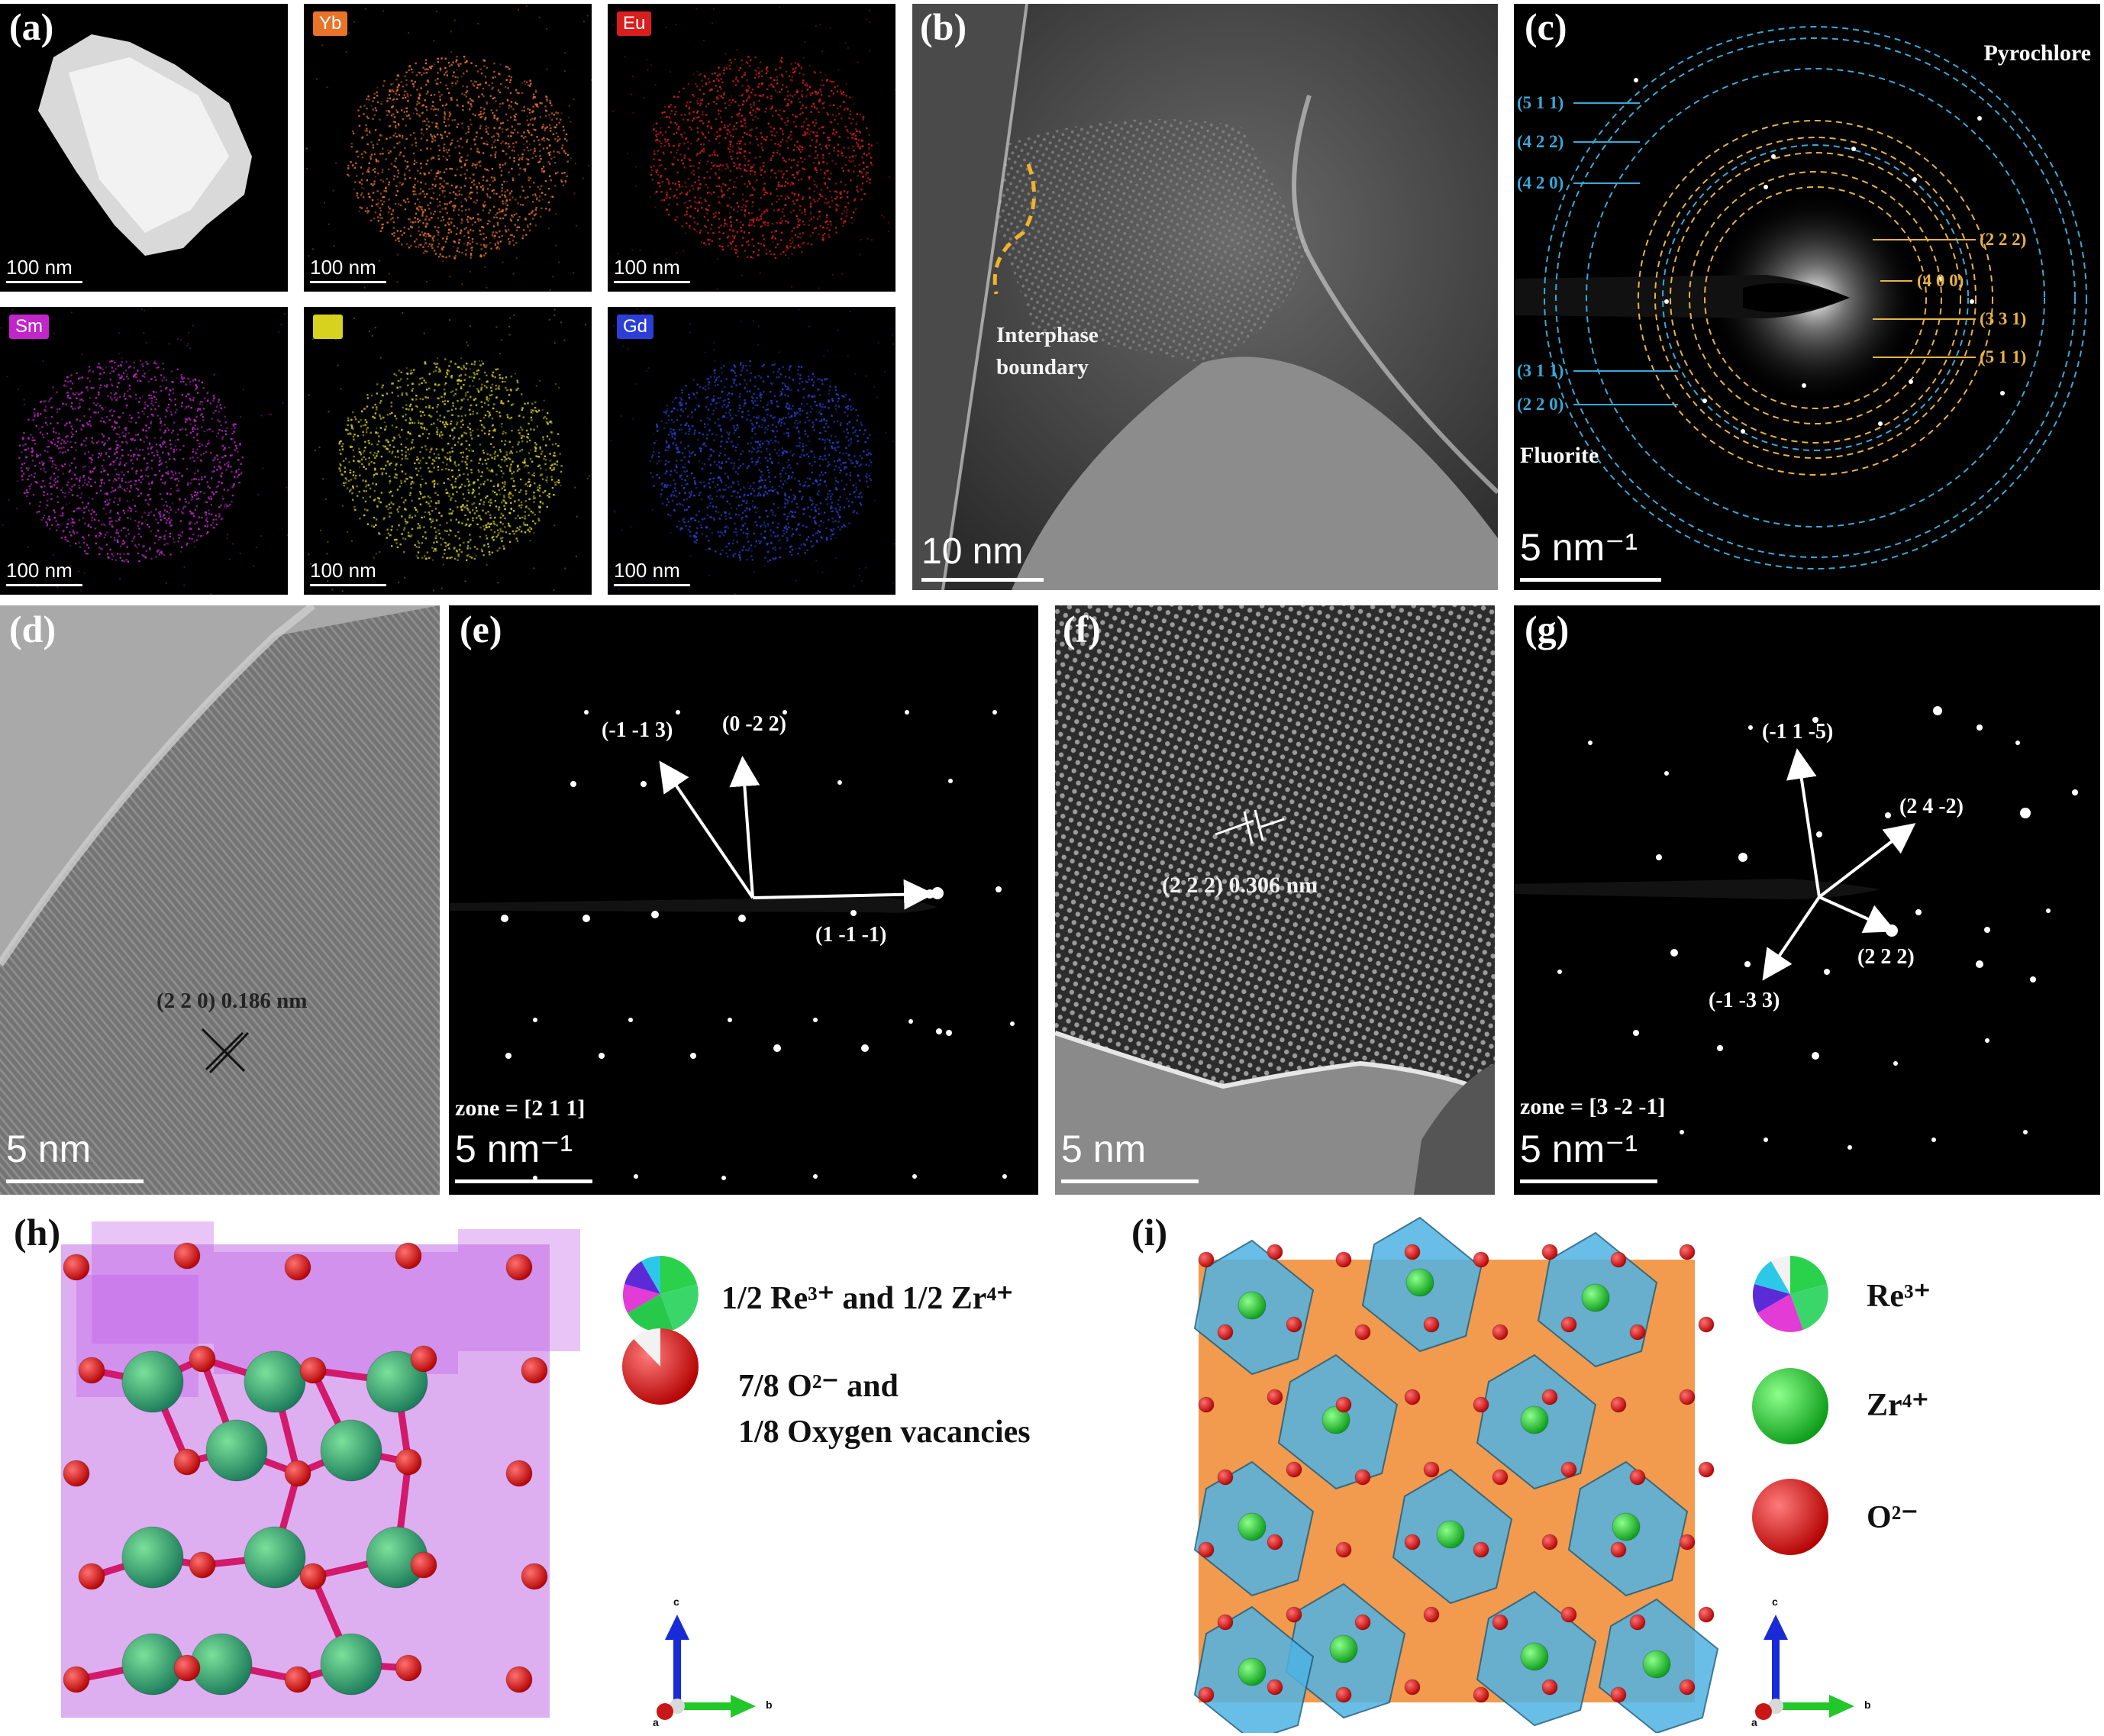 Image resolution: width=2104 pixels, height=1736 pixels. I want to click on spot-label-g3: (2 2 2), so click(1886, 957).